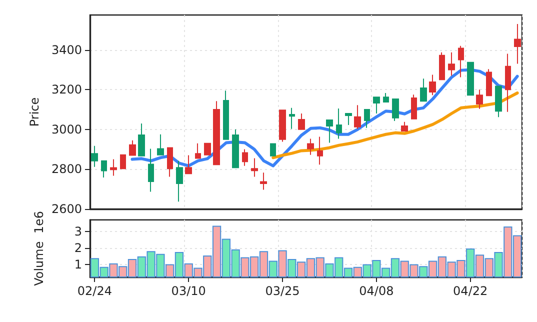 This screenshot has width=537, height=322. I want to click on y-tick-label: 3, so click(78, 231).